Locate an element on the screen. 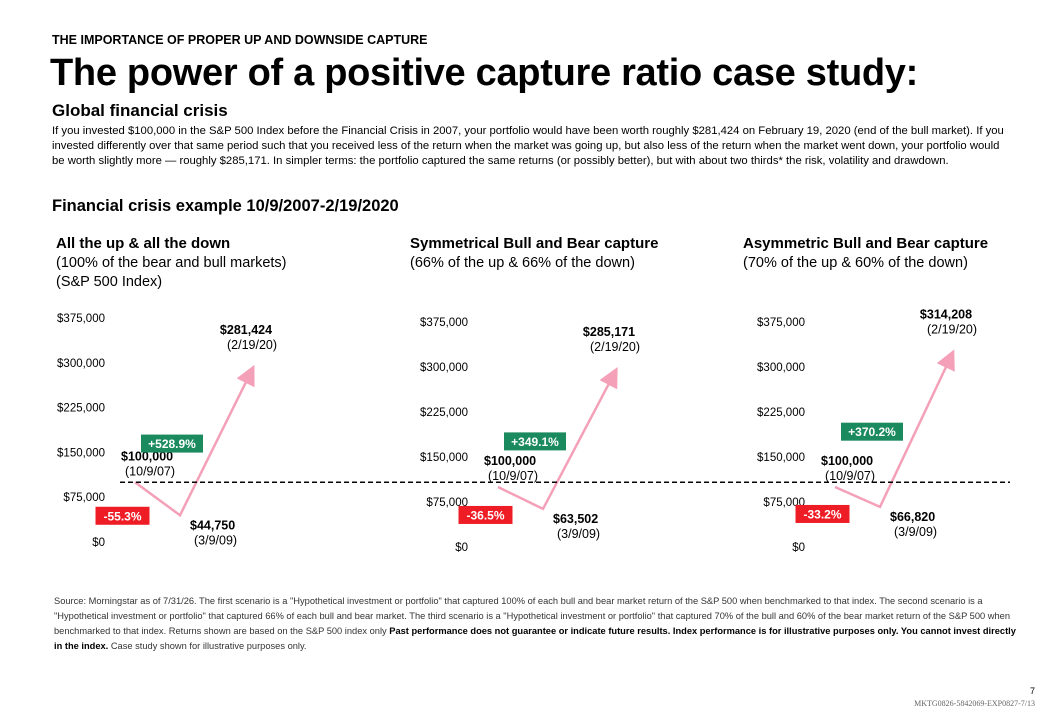 Image resolution: width=1055 pixels, height=718 pixels. chart-subtitle: (70% of the up & 60% of the down) is located at coordinates (855, 263).